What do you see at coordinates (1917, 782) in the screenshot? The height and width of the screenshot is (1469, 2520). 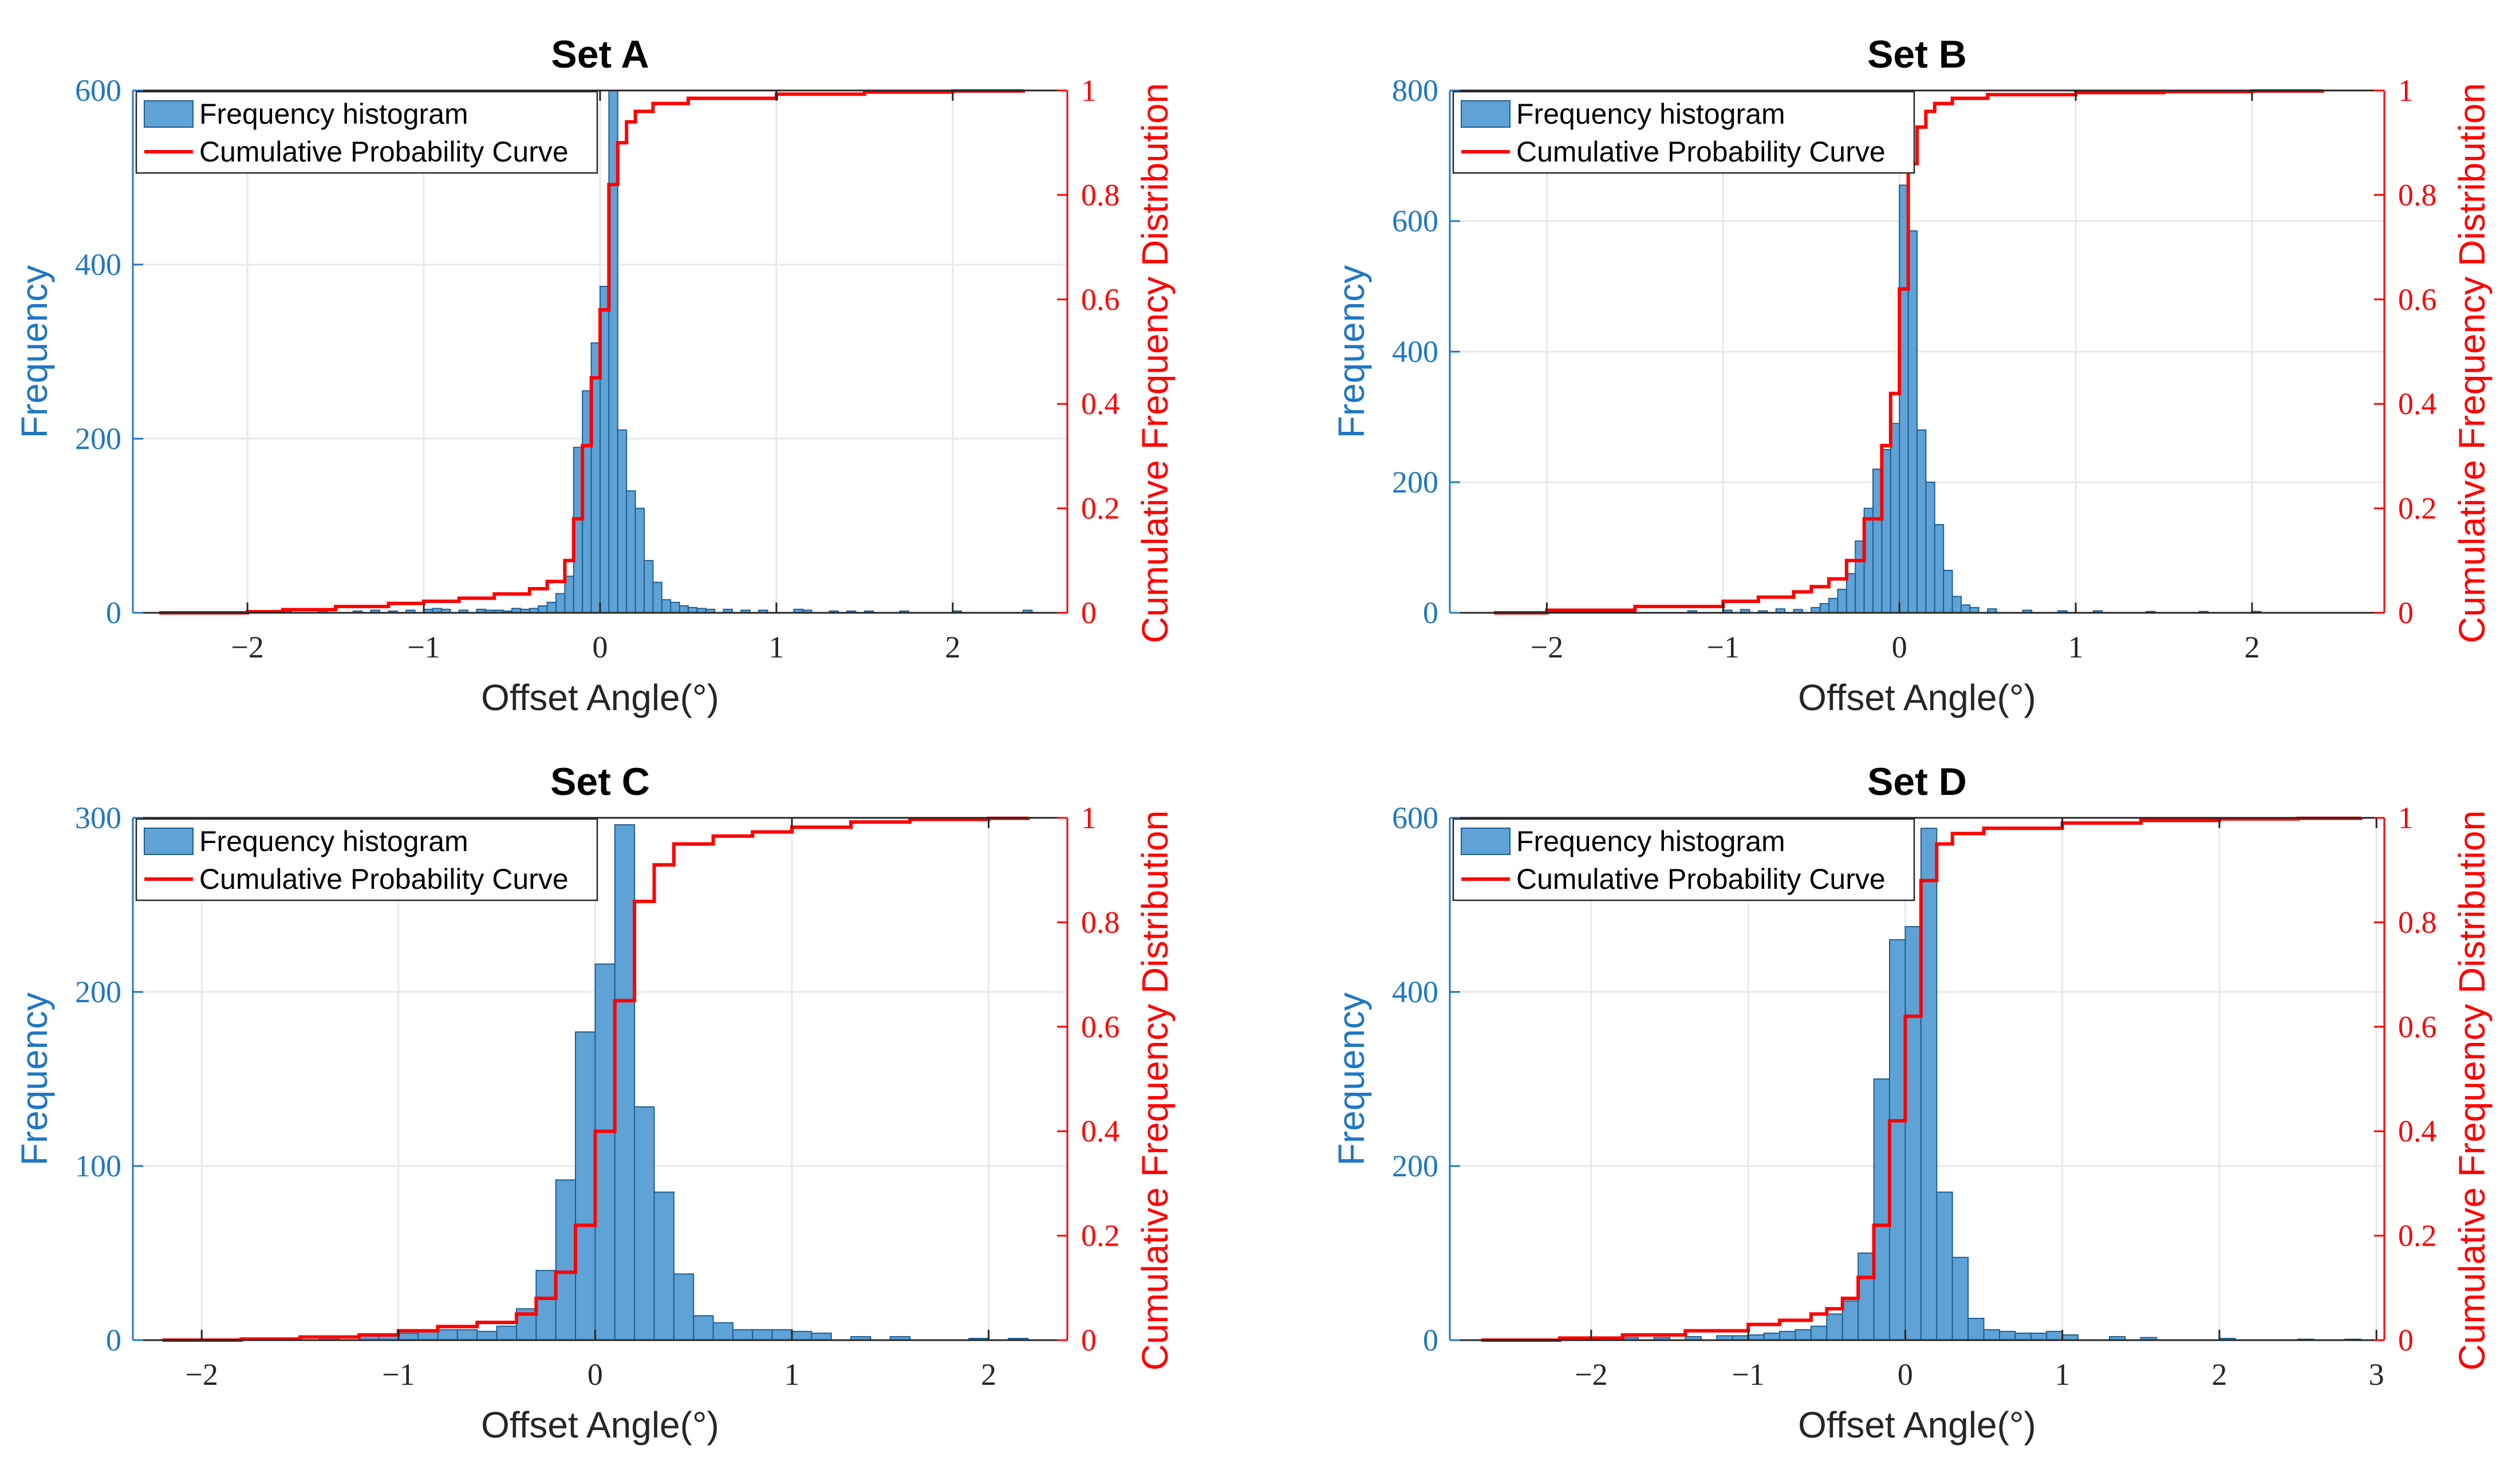 I see `chart-title: Set D` at bounding box center [1917, 782].